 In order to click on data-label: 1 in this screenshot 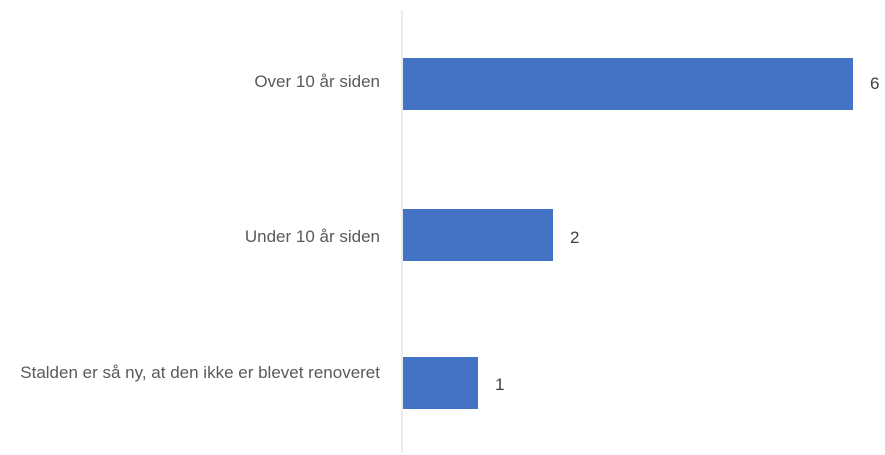, I will do `click(500, 384)`.